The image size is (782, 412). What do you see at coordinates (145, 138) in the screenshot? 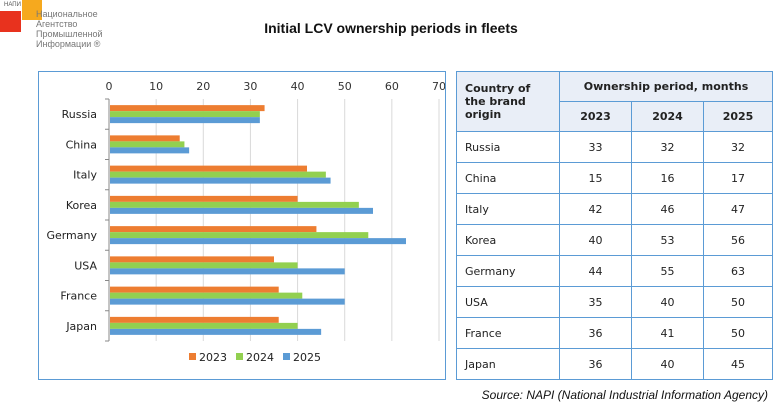
I see `bar-2023-china` at bounding box center [145, 138].